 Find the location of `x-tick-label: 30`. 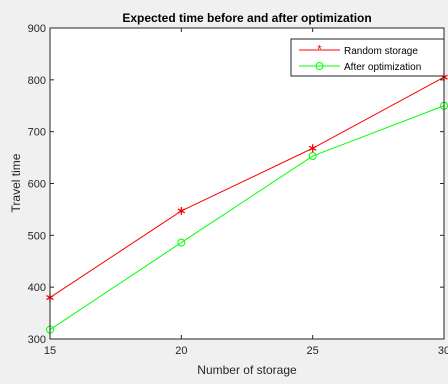

x-tick-label: 30 is located at coordinates (443, 351).